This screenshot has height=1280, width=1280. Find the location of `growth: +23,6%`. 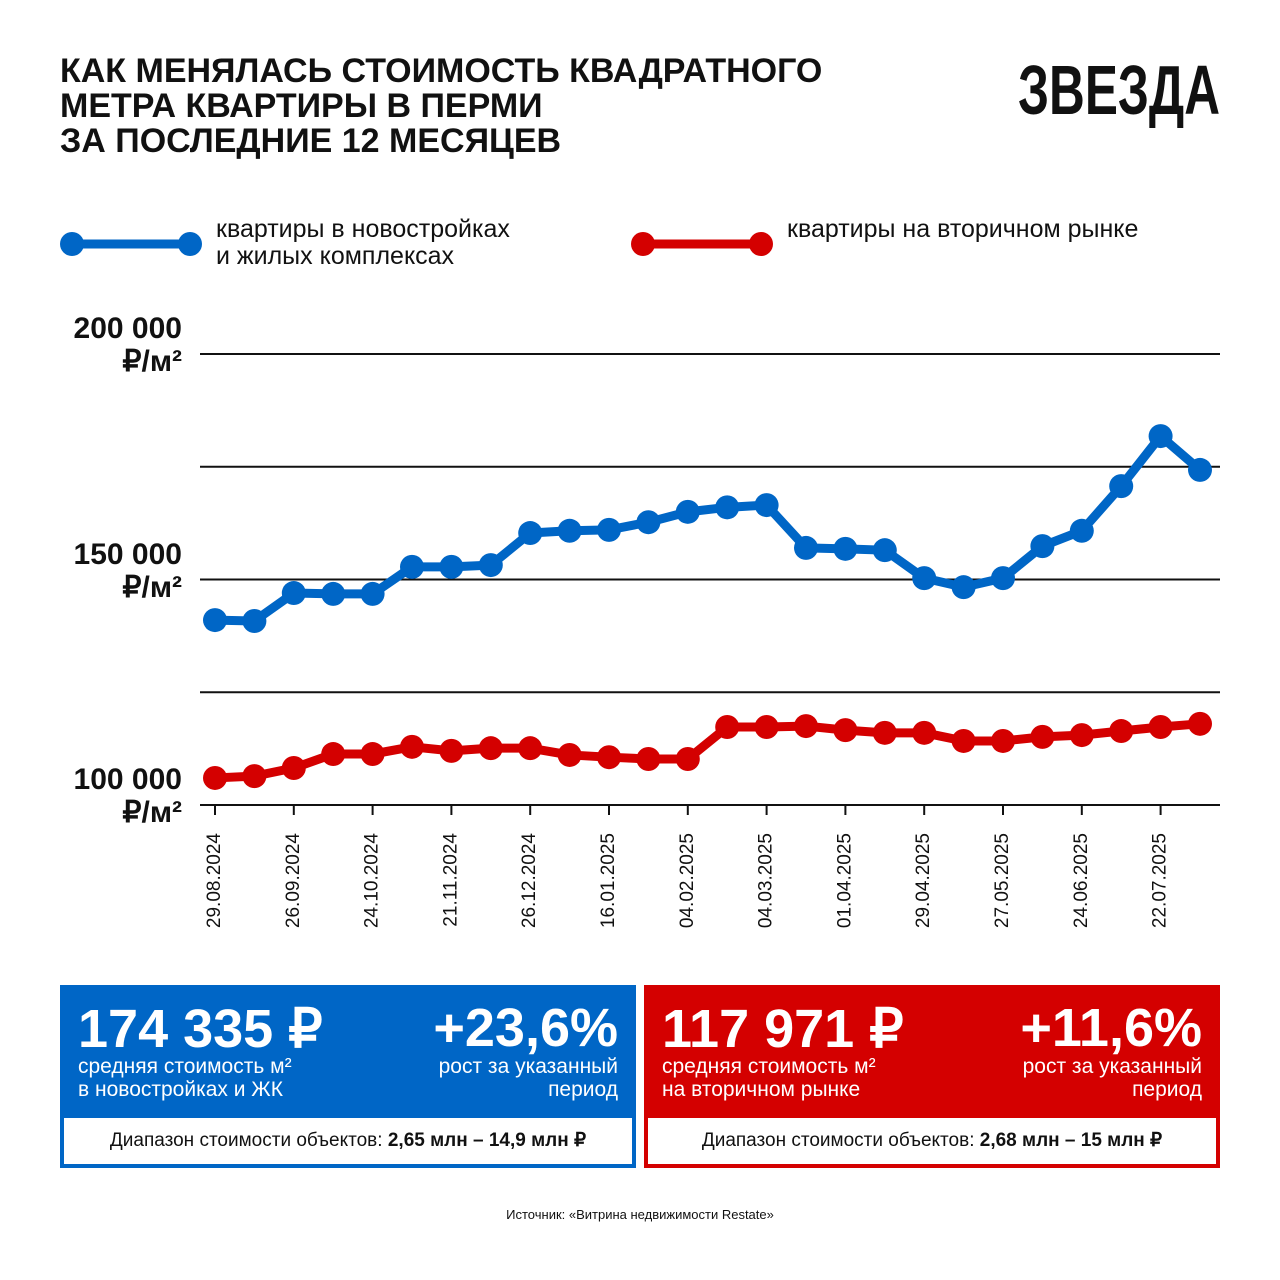

growth: +23,6% is located at coordinates (525, 1028).